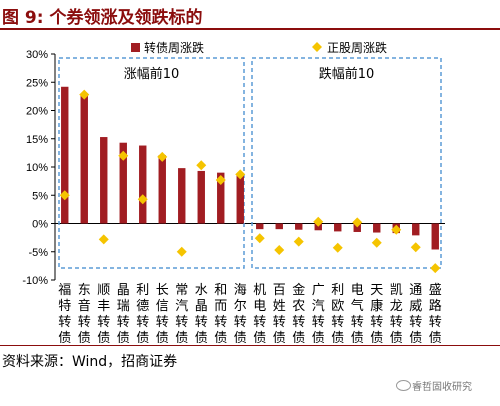 The width and height of the screenshot is (500, 406). I want to click on legend-bar-label: 转债周涨跌, so click(174, 47).